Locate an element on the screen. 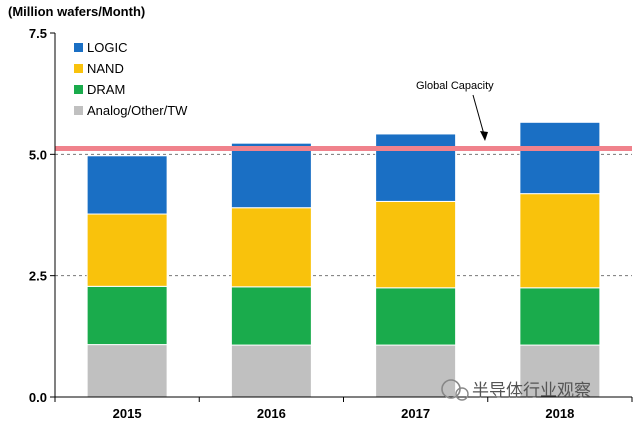  bar-analog-other-tw-2016 is located at coordinates (271, 371).